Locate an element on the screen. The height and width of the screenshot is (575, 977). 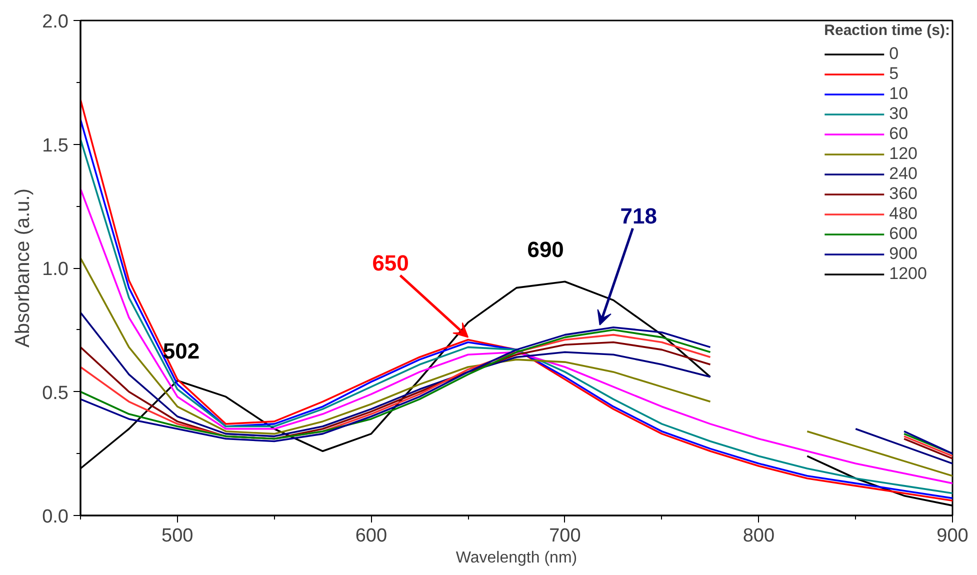
legend-label: 10 is located at coordinates (899, 94).